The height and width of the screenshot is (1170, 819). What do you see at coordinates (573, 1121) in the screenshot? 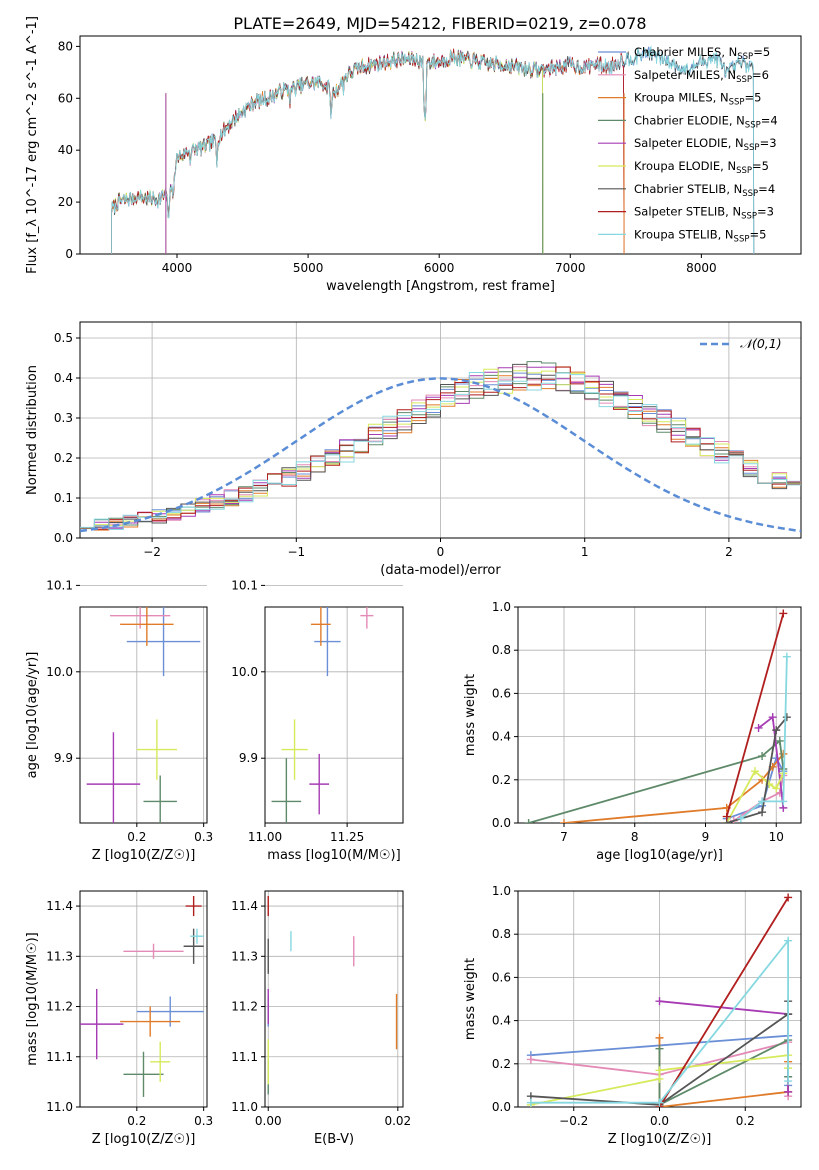
I see `x-tick-label: −0.2` at bounding box center [573, 1121].